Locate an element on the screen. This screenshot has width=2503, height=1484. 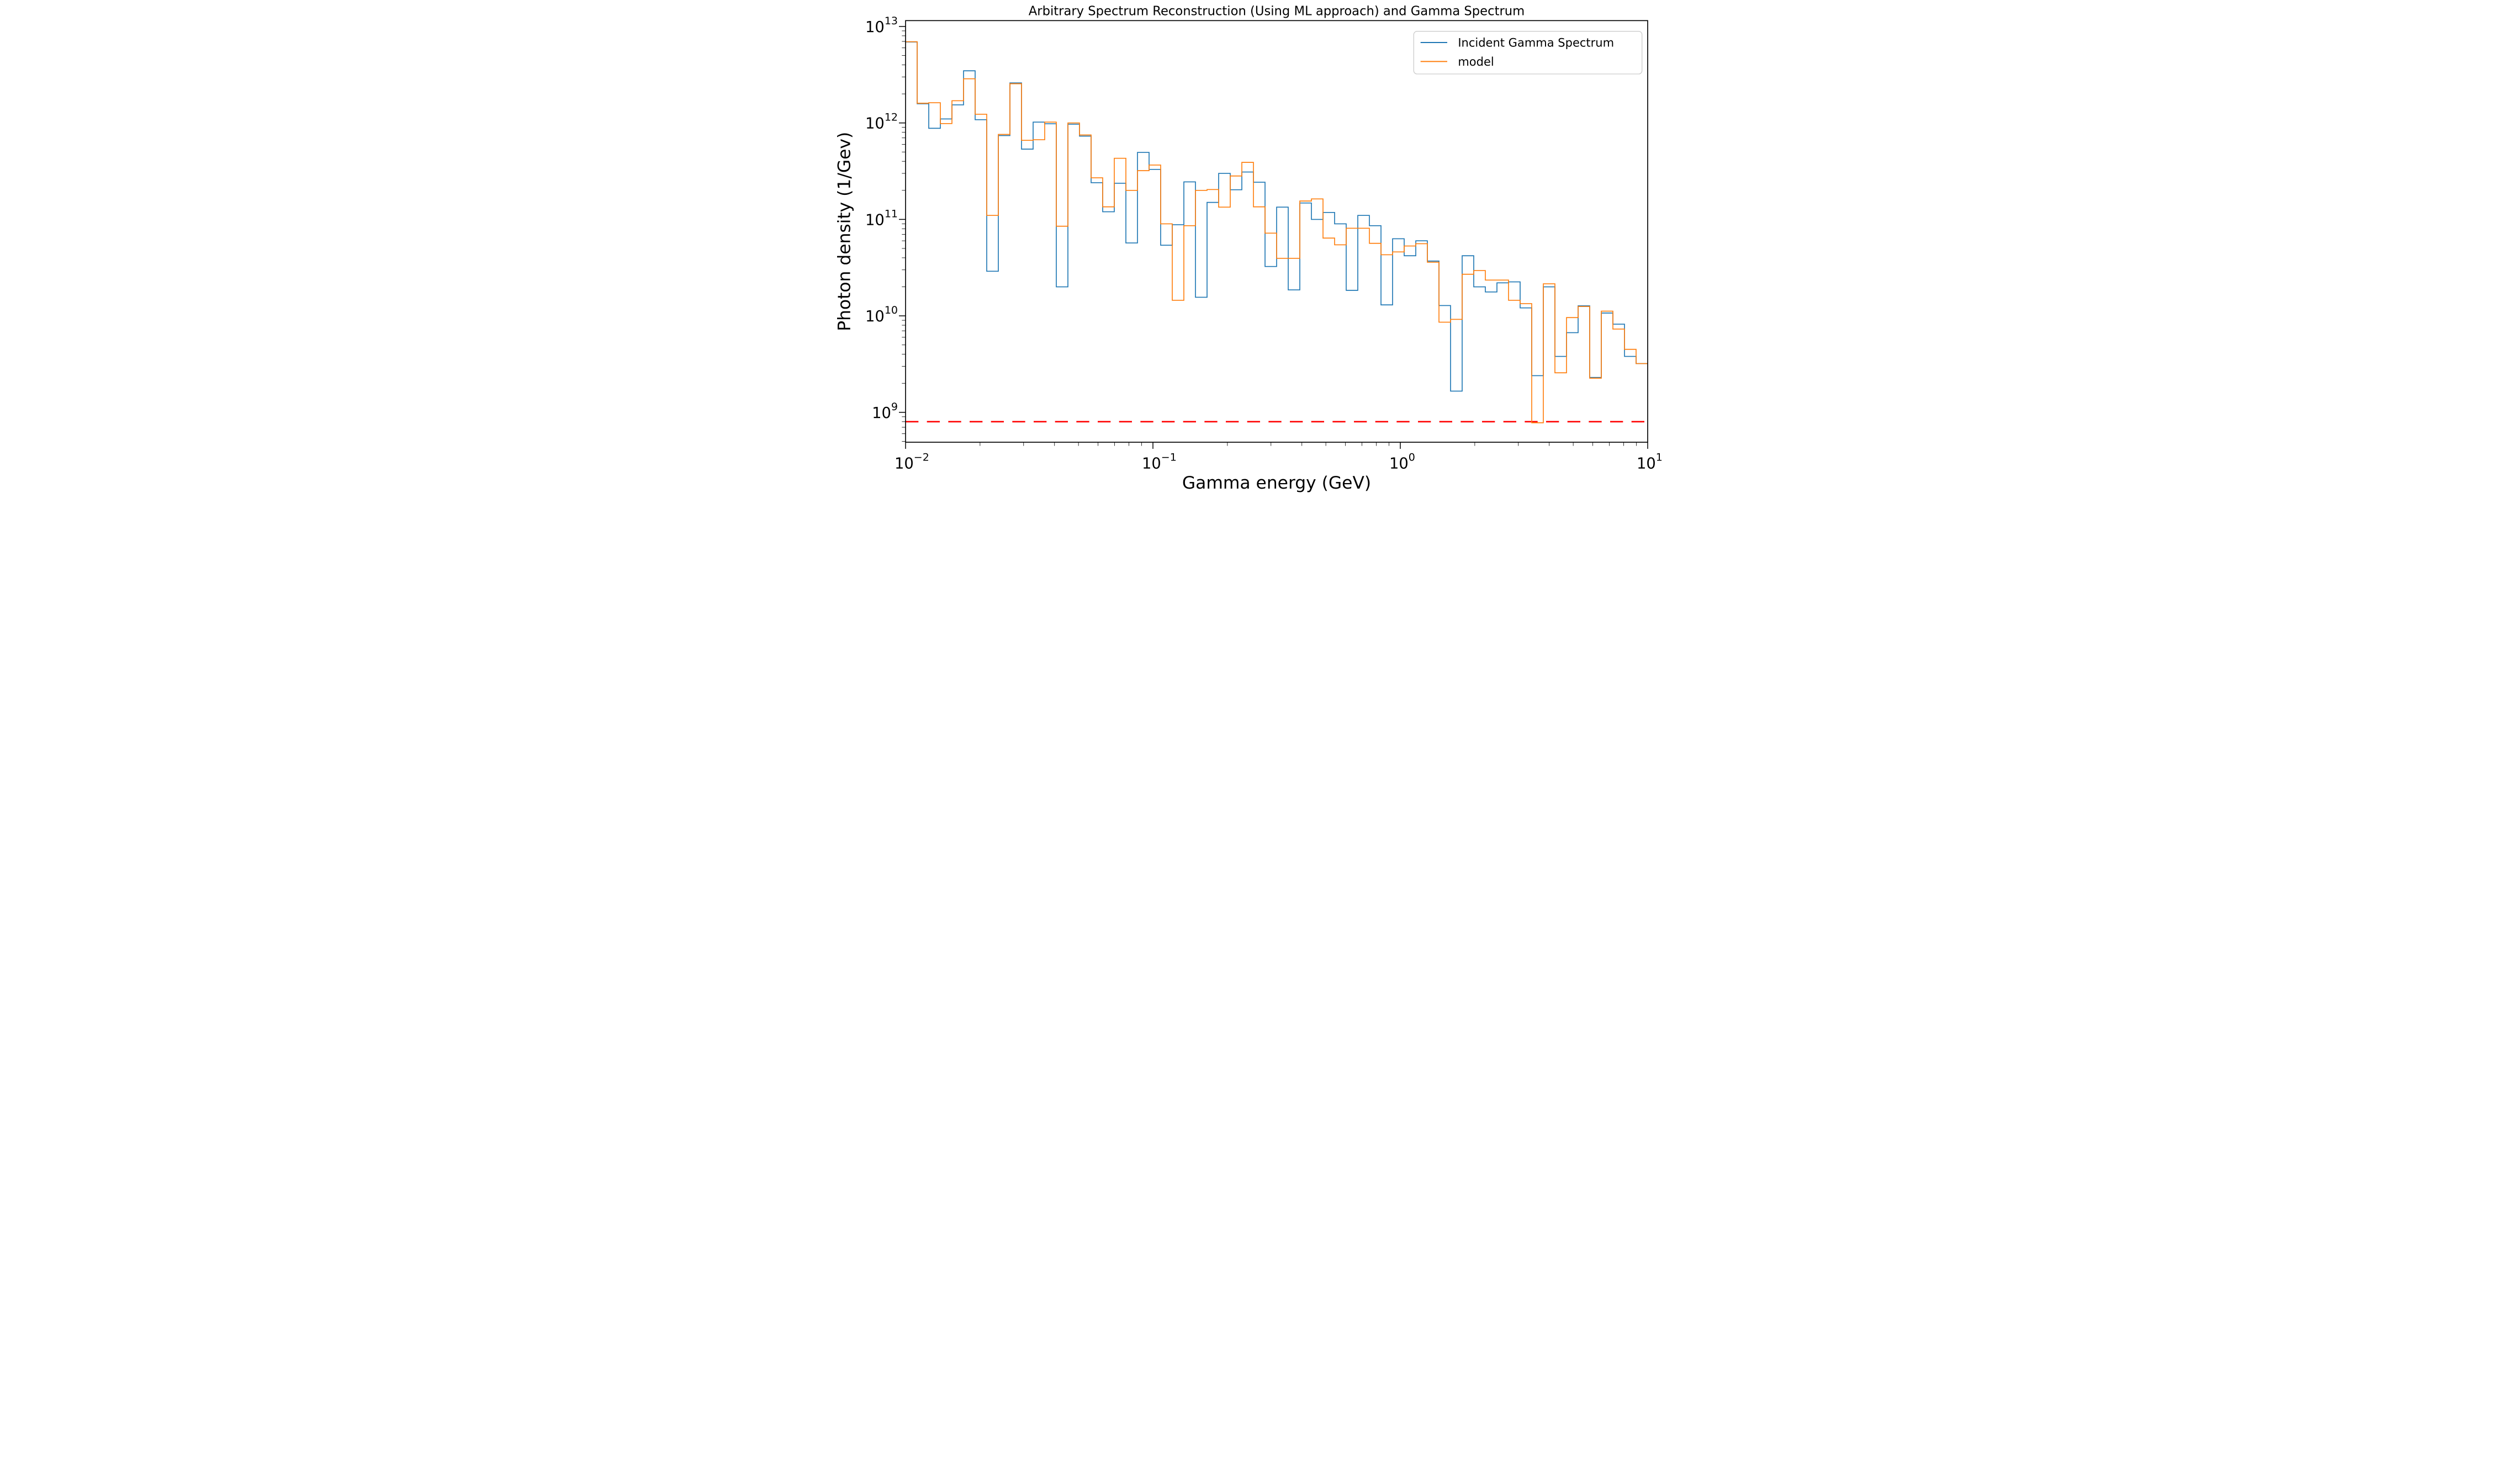
y-axis-label: Photon density (1/Gev) is located at coordinates (844, 231).